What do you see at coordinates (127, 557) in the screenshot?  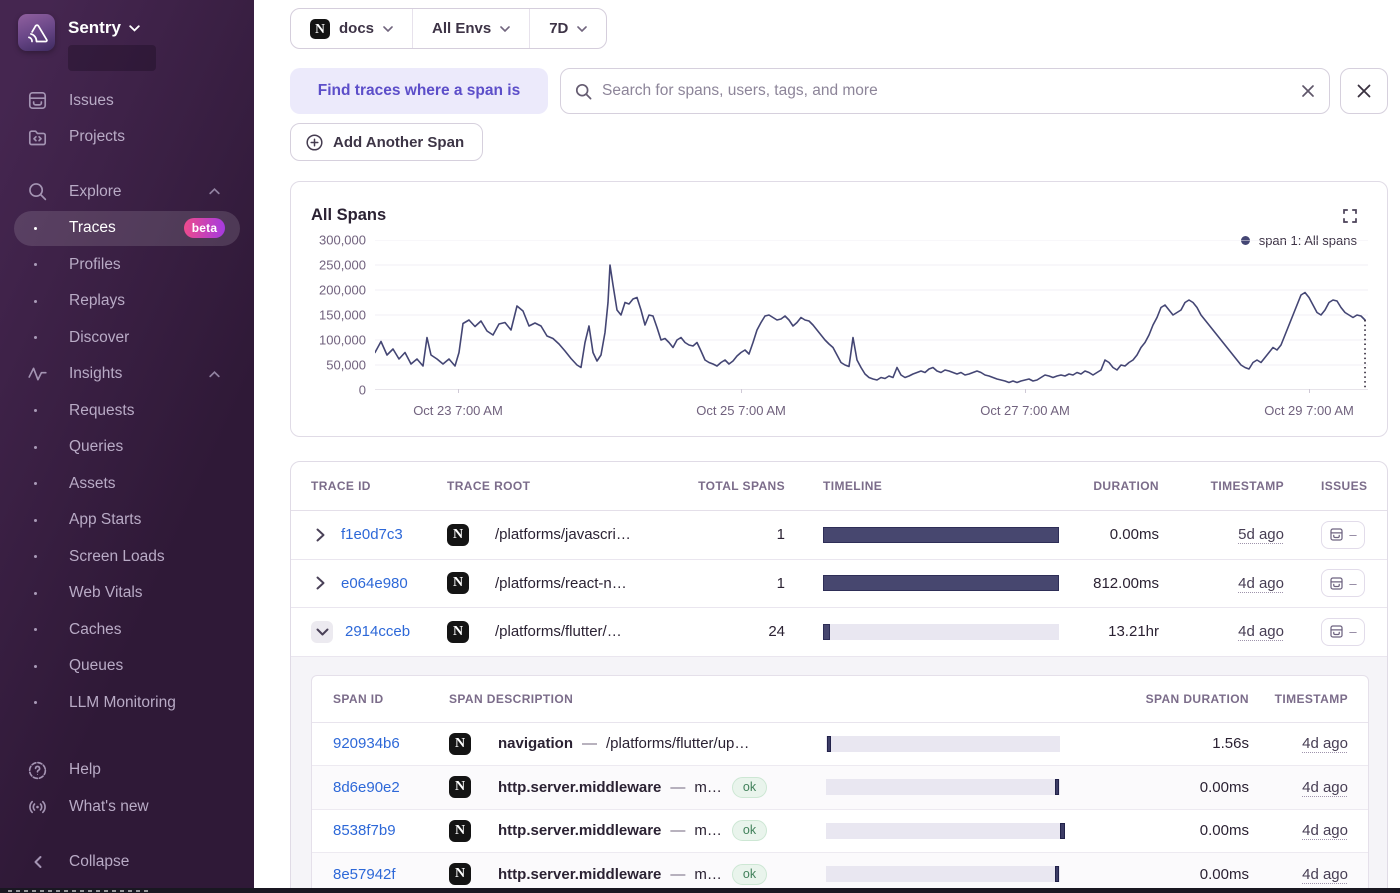 I see `sidebar-item-screen-loads: Screen Loads` at bounding box center [127, 557].